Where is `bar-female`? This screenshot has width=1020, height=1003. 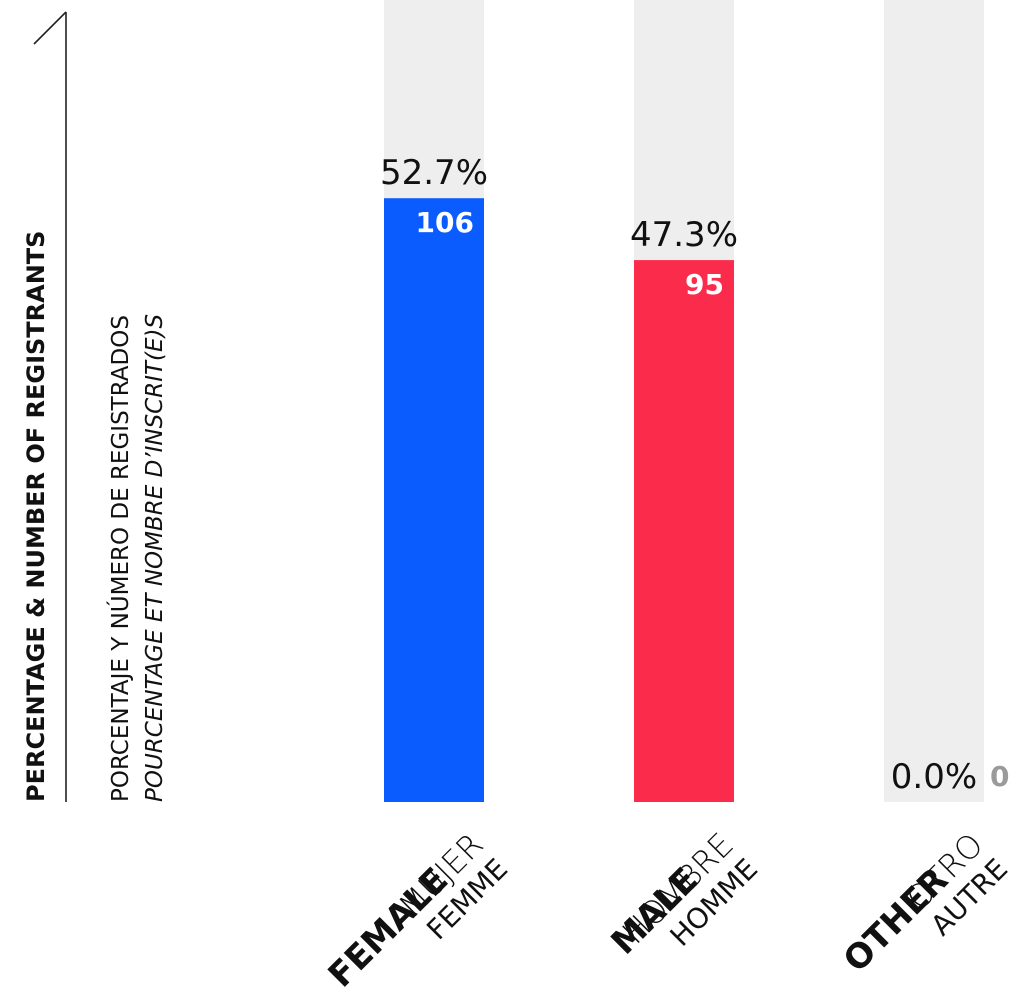 bar-female is located at coordinates (434, 500).